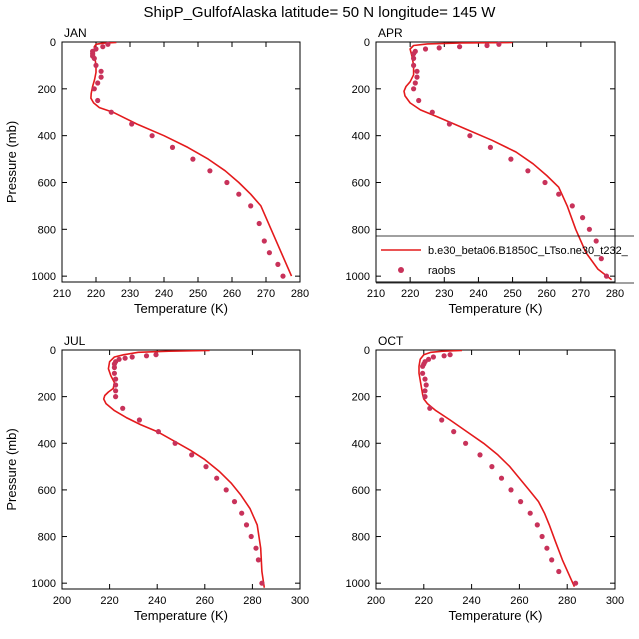  I want to click on model-line-oct, so click(497, 469).